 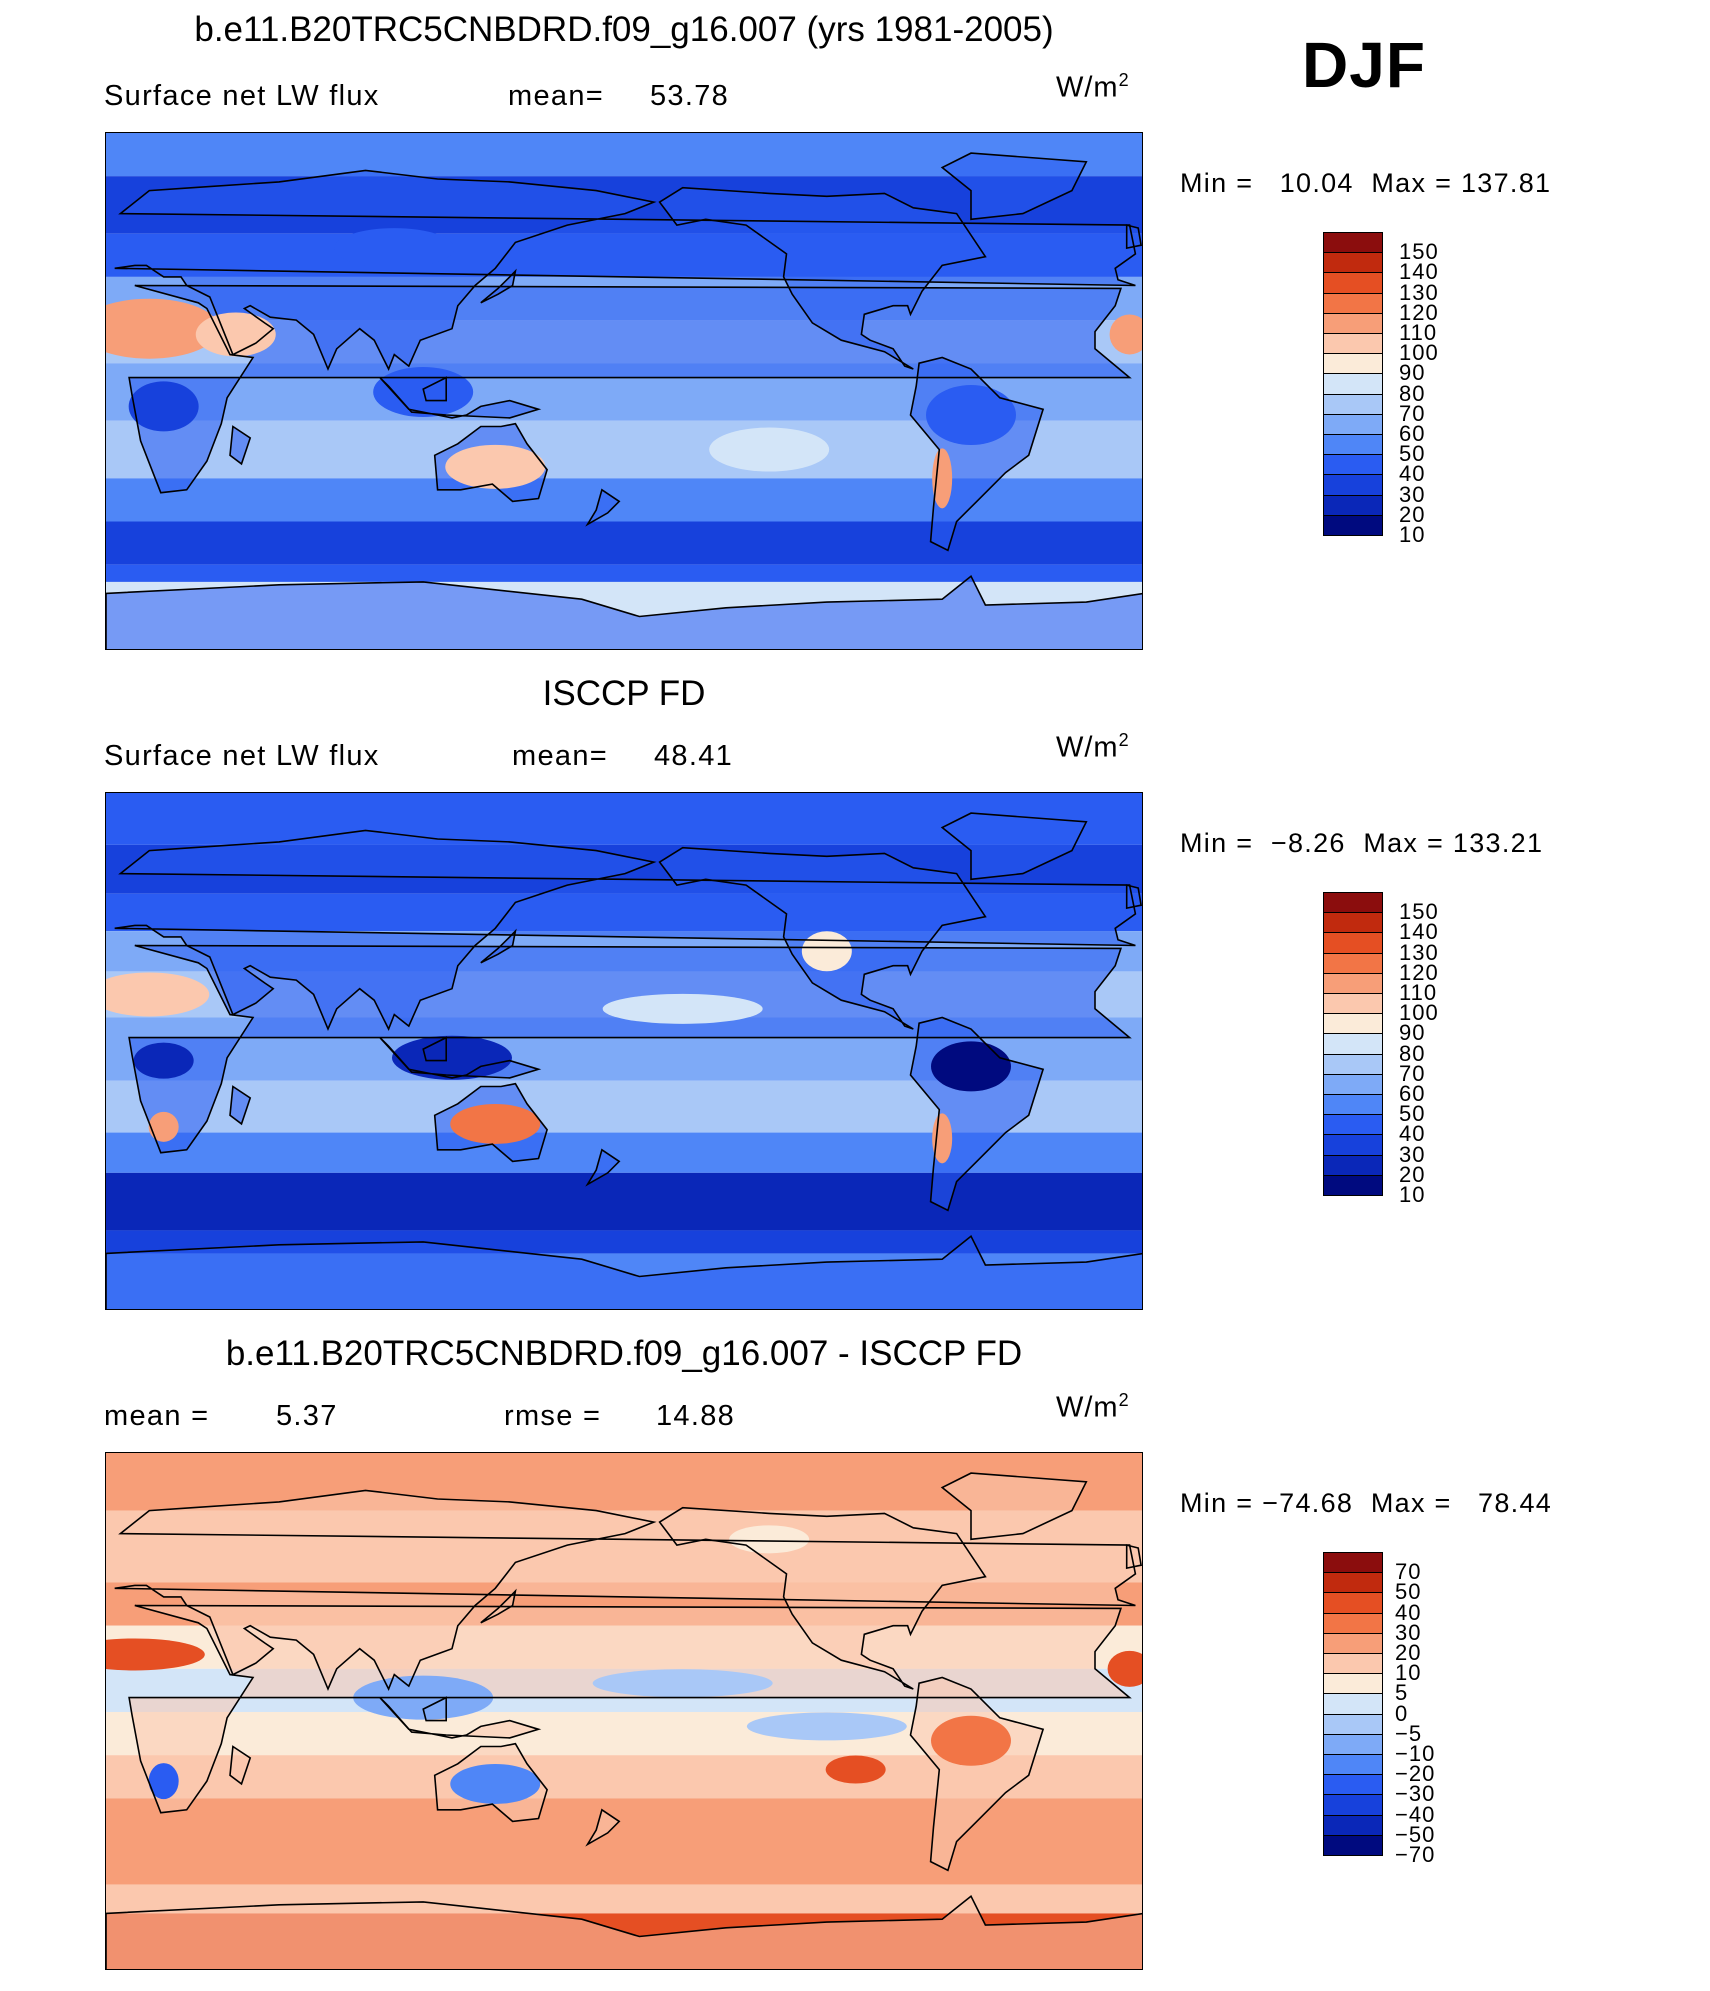 I want to click on colorbar-tick-label: 100, so click(x=1419, y=1013).